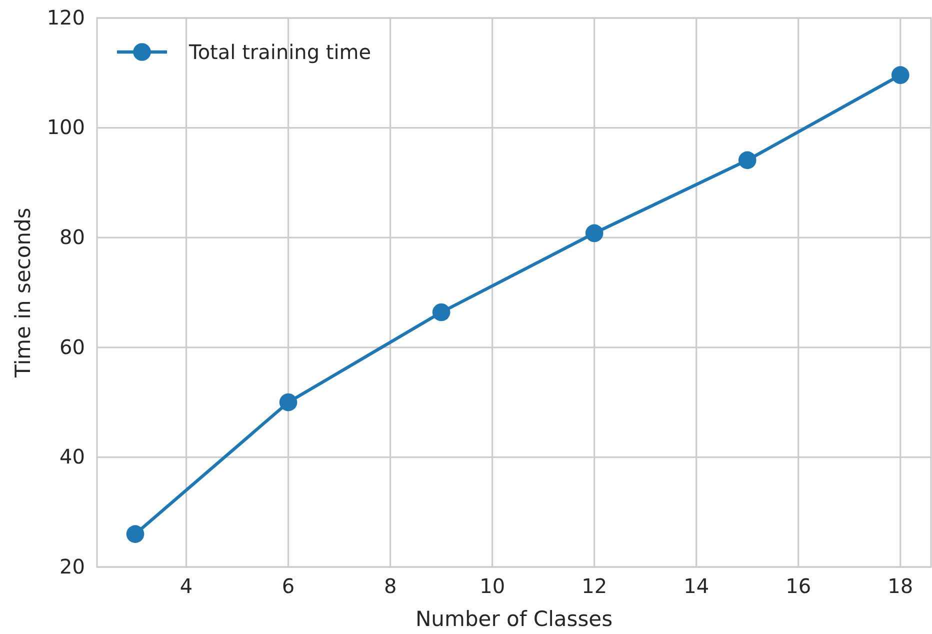  Describe the element at coordinates (390, 586) in the screenshot. I see `x-tick-label: 8` at that location.